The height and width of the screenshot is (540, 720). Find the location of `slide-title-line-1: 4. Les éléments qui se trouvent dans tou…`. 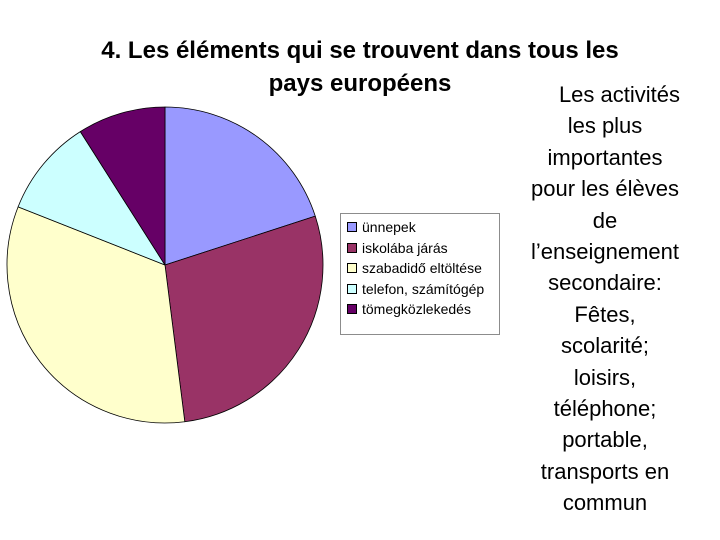

slide-title-line-1: 4. Les éléments qui se trouvent dans tou… is located at coordinates (360, 50).